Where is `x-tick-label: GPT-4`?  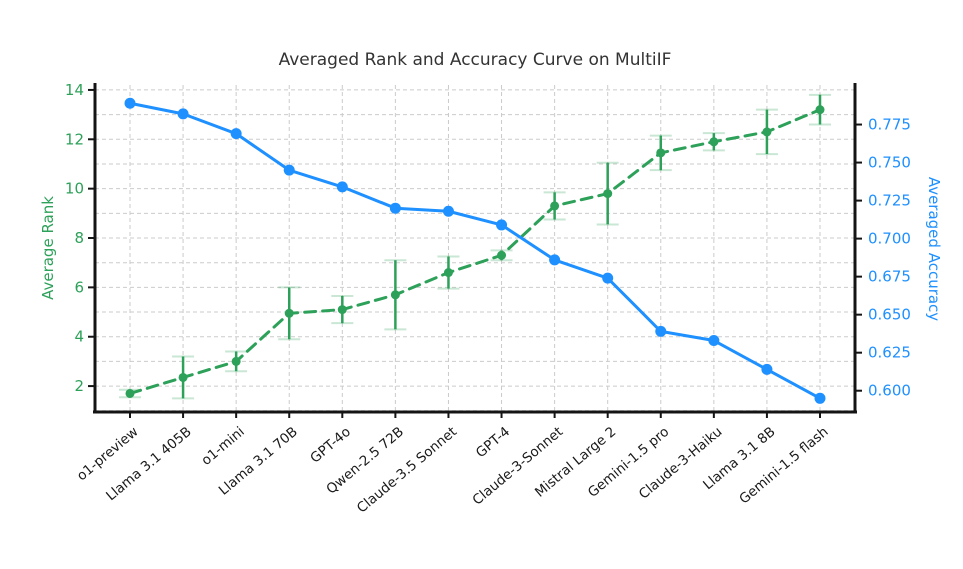 x-tick-label: GPT-4 is located at coordinates (493, 442).